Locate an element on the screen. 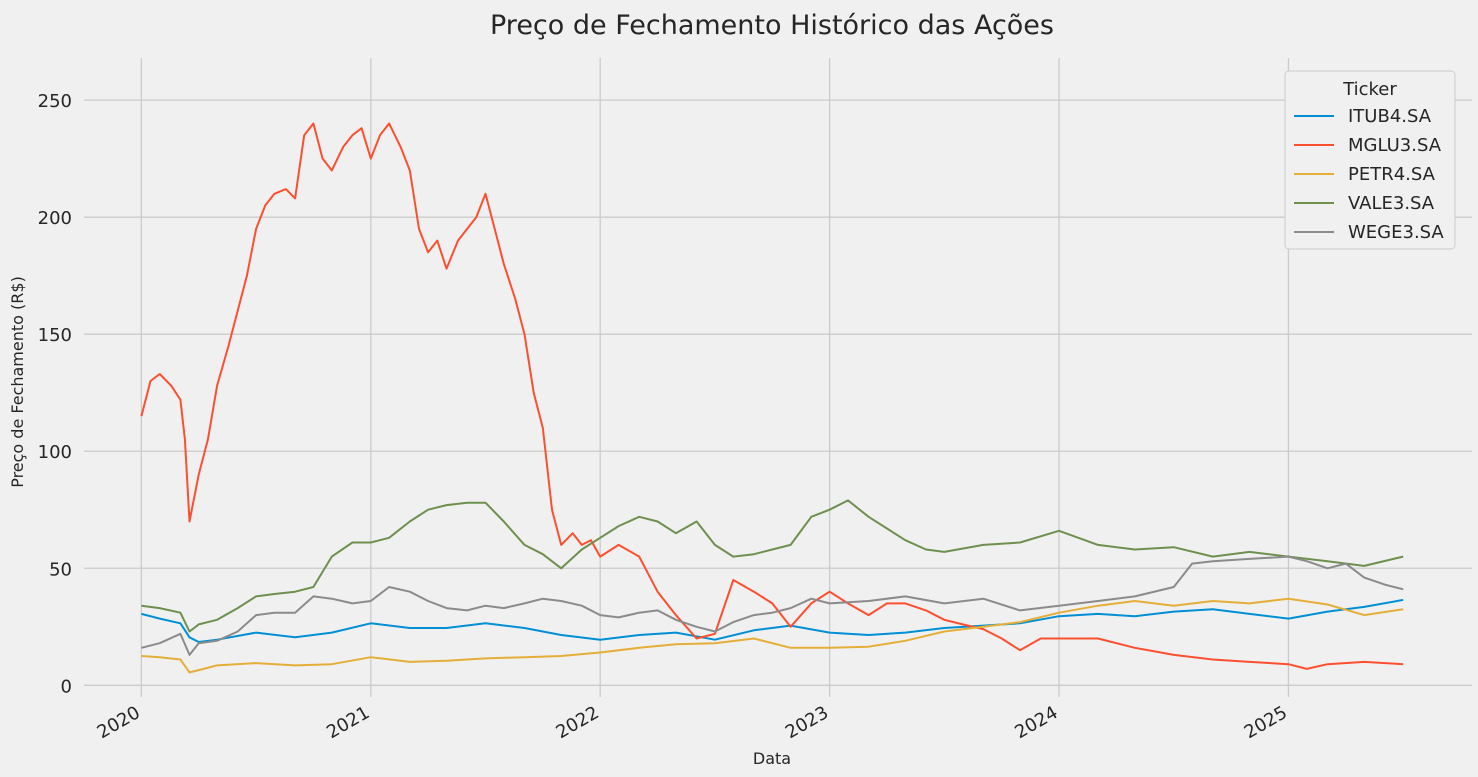 The width and height of the screenshot is (1478, 777). y-tick-label: 100 is located at coordinates (55, 452).